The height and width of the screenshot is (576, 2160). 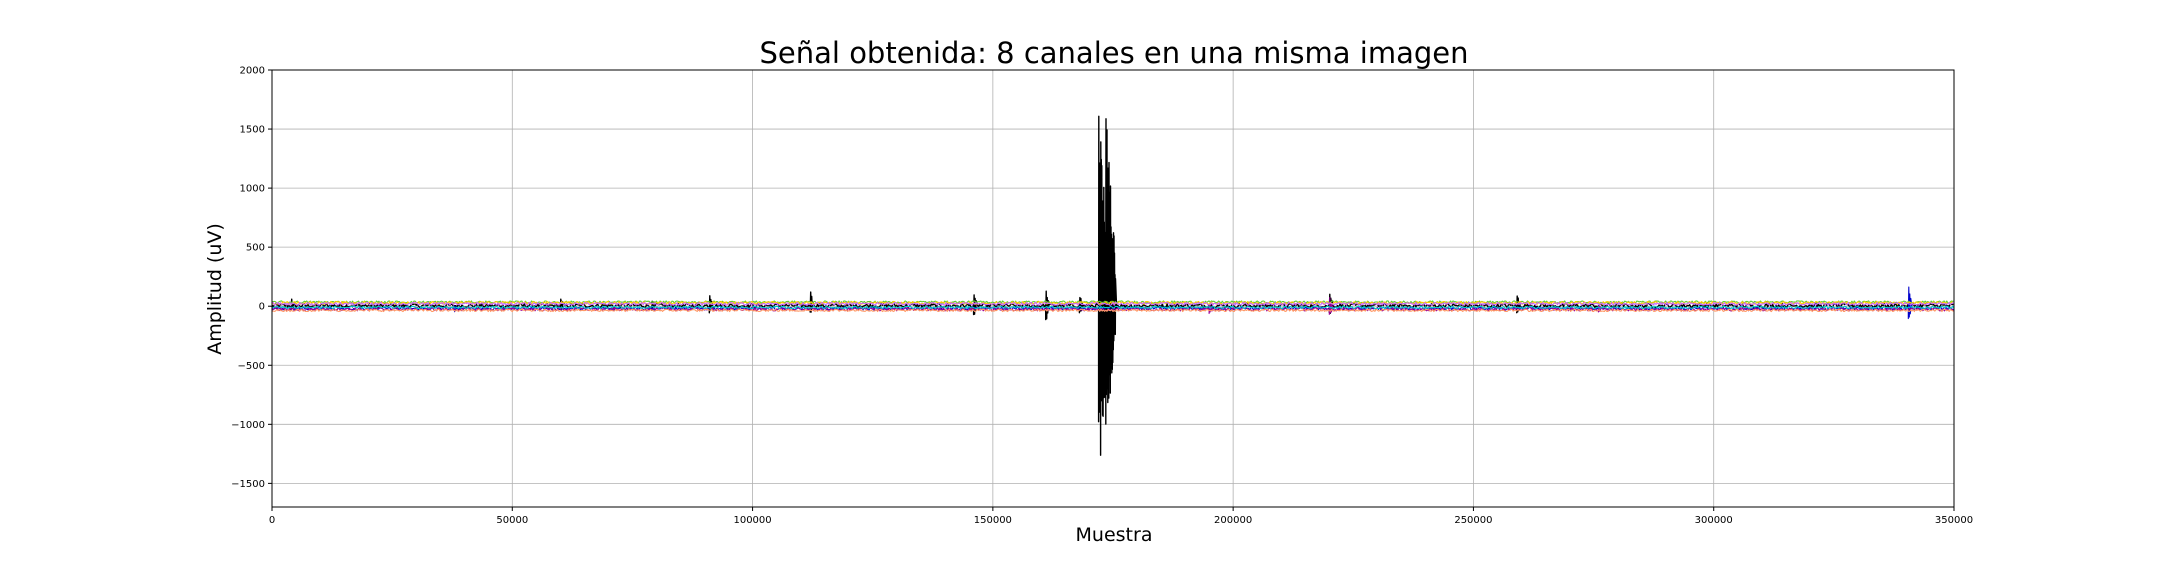 What do you see at coordinates (252, 189) in the screenshot?
I see `y-tick-label: 1000` at bounding box center [252, 189].